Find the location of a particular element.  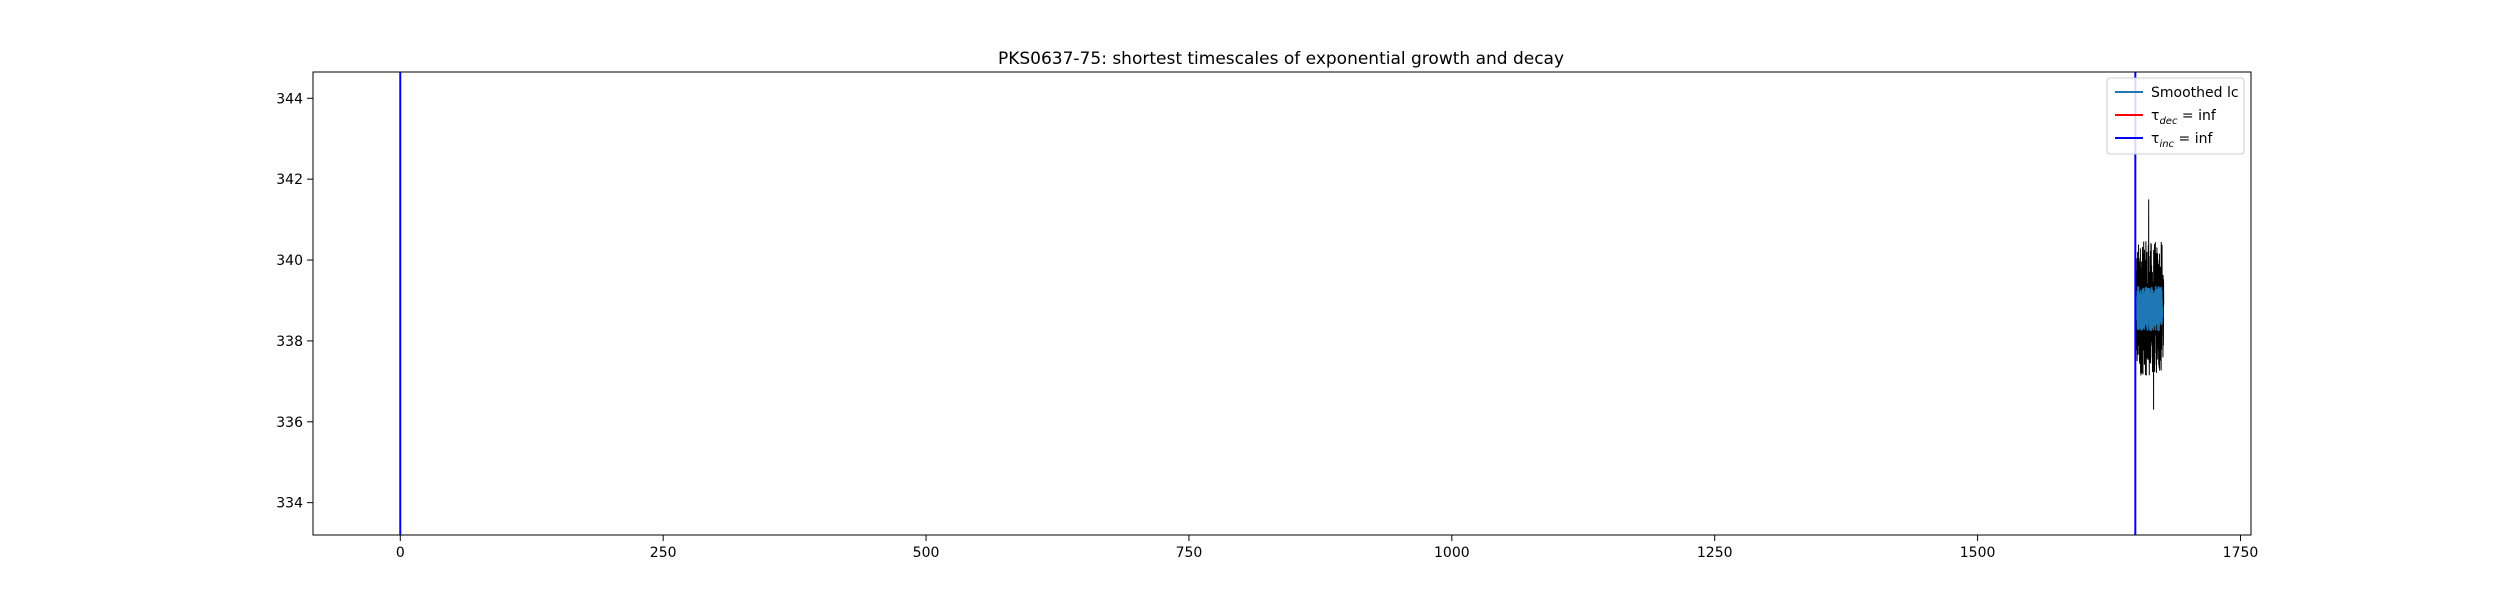

y-tick-label: 336 is located at coordinates (289, 423).